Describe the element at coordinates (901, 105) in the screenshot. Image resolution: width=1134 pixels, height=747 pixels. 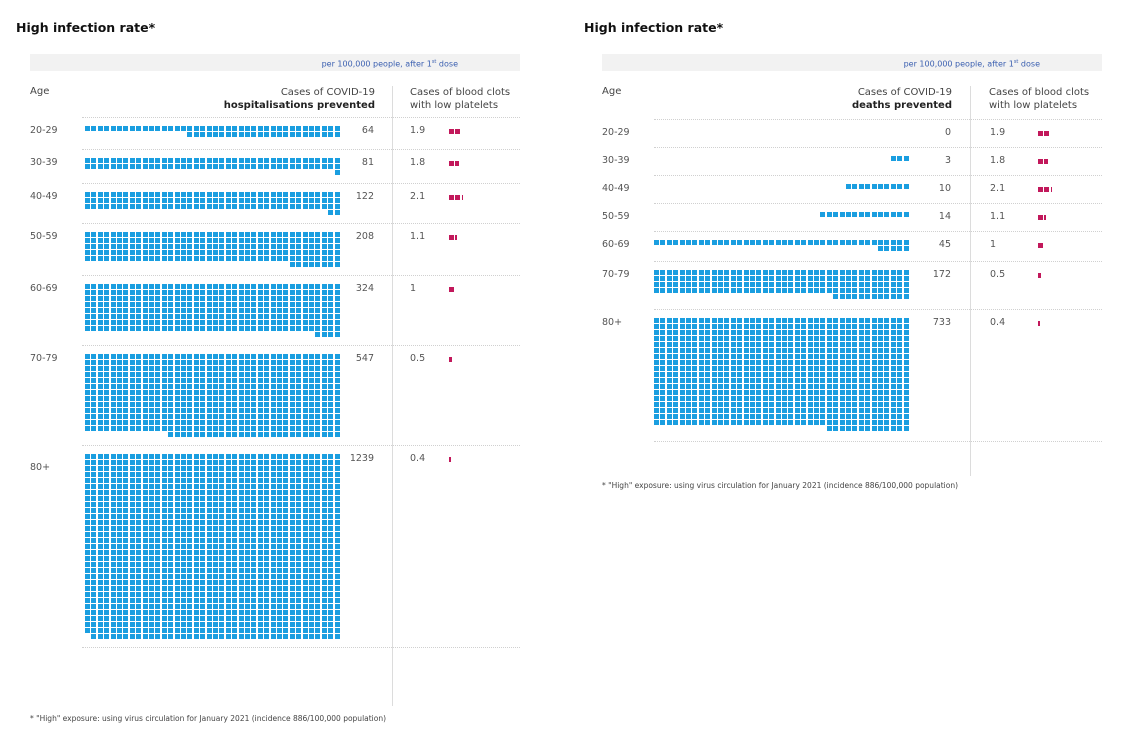
I see `column-header-prevented-line2: deaths prevented` at that location.